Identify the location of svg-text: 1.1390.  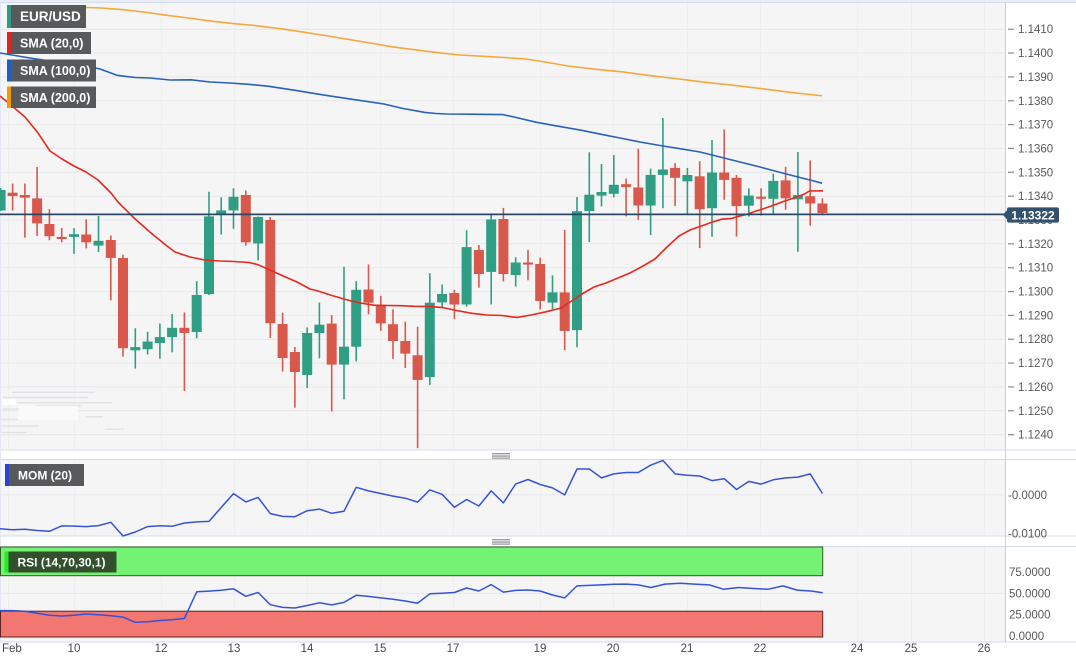
(1035, 78).